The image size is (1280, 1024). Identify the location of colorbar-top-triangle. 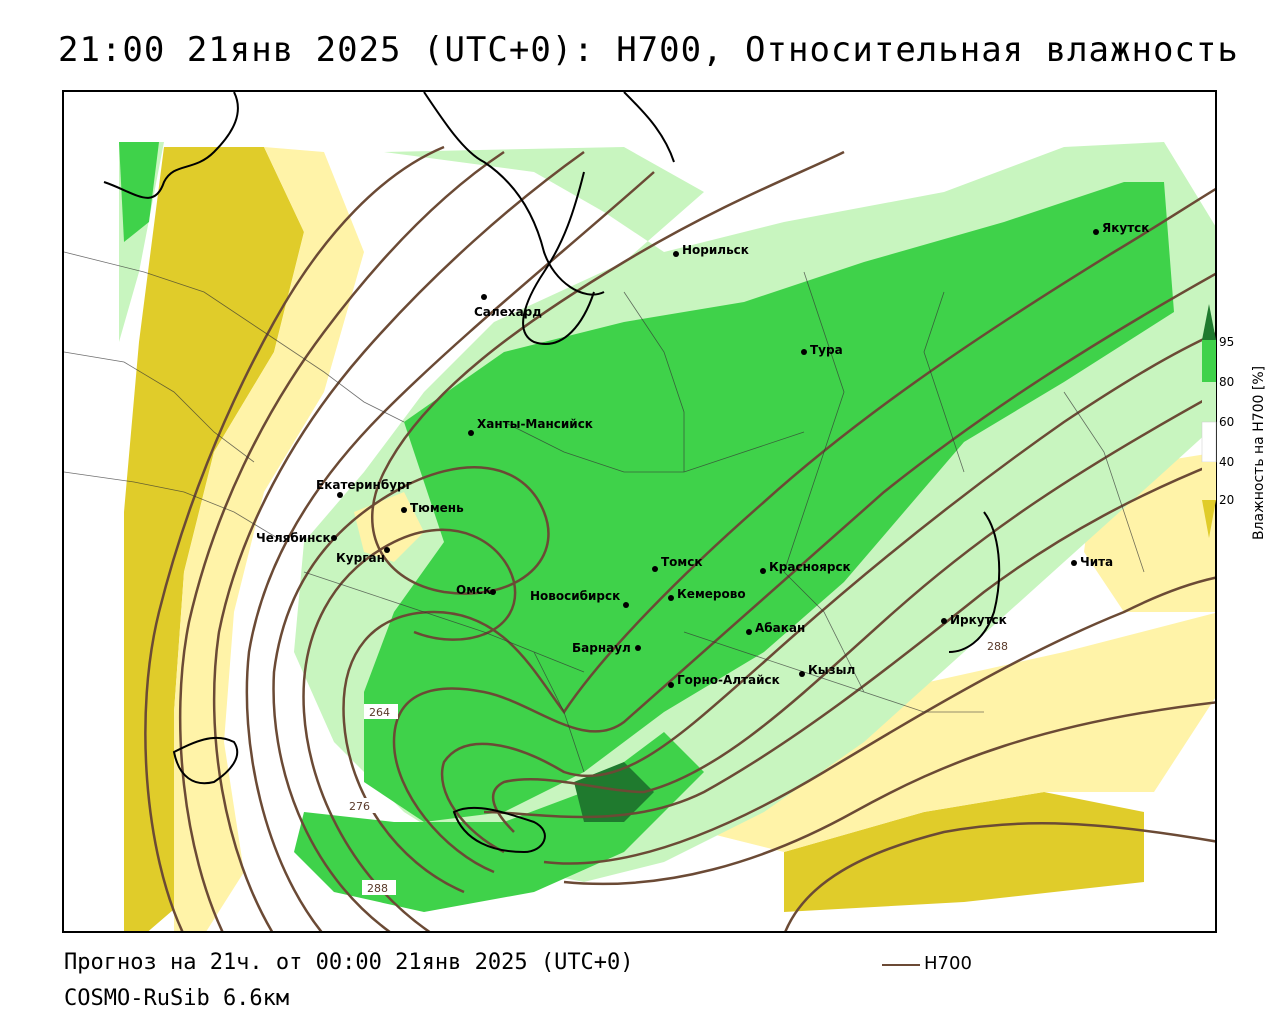
(1209, 322).